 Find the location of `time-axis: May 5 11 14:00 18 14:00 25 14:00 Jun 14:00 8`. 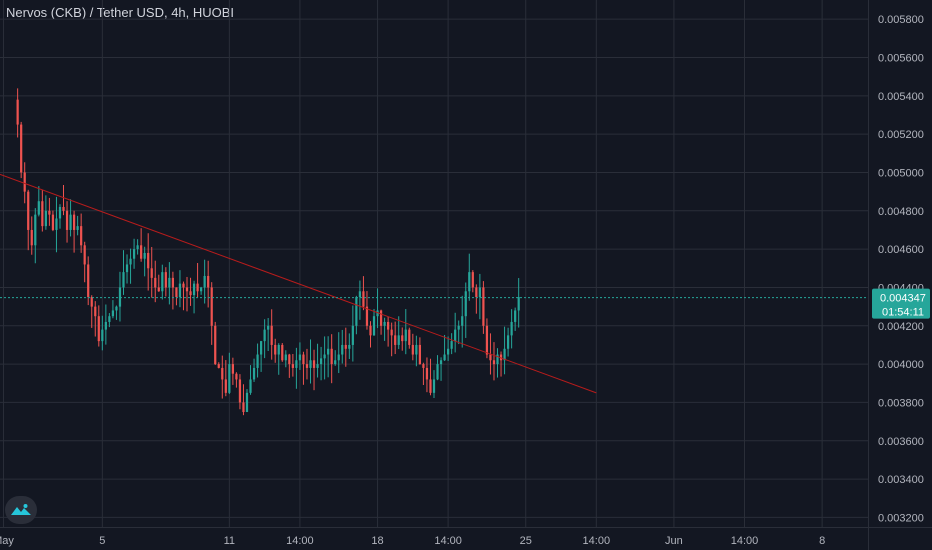

time-axis: May 5 11 14:00 18 14:00 25 14:00 Jun 14:00 8 is located at coordinates (466, 537).